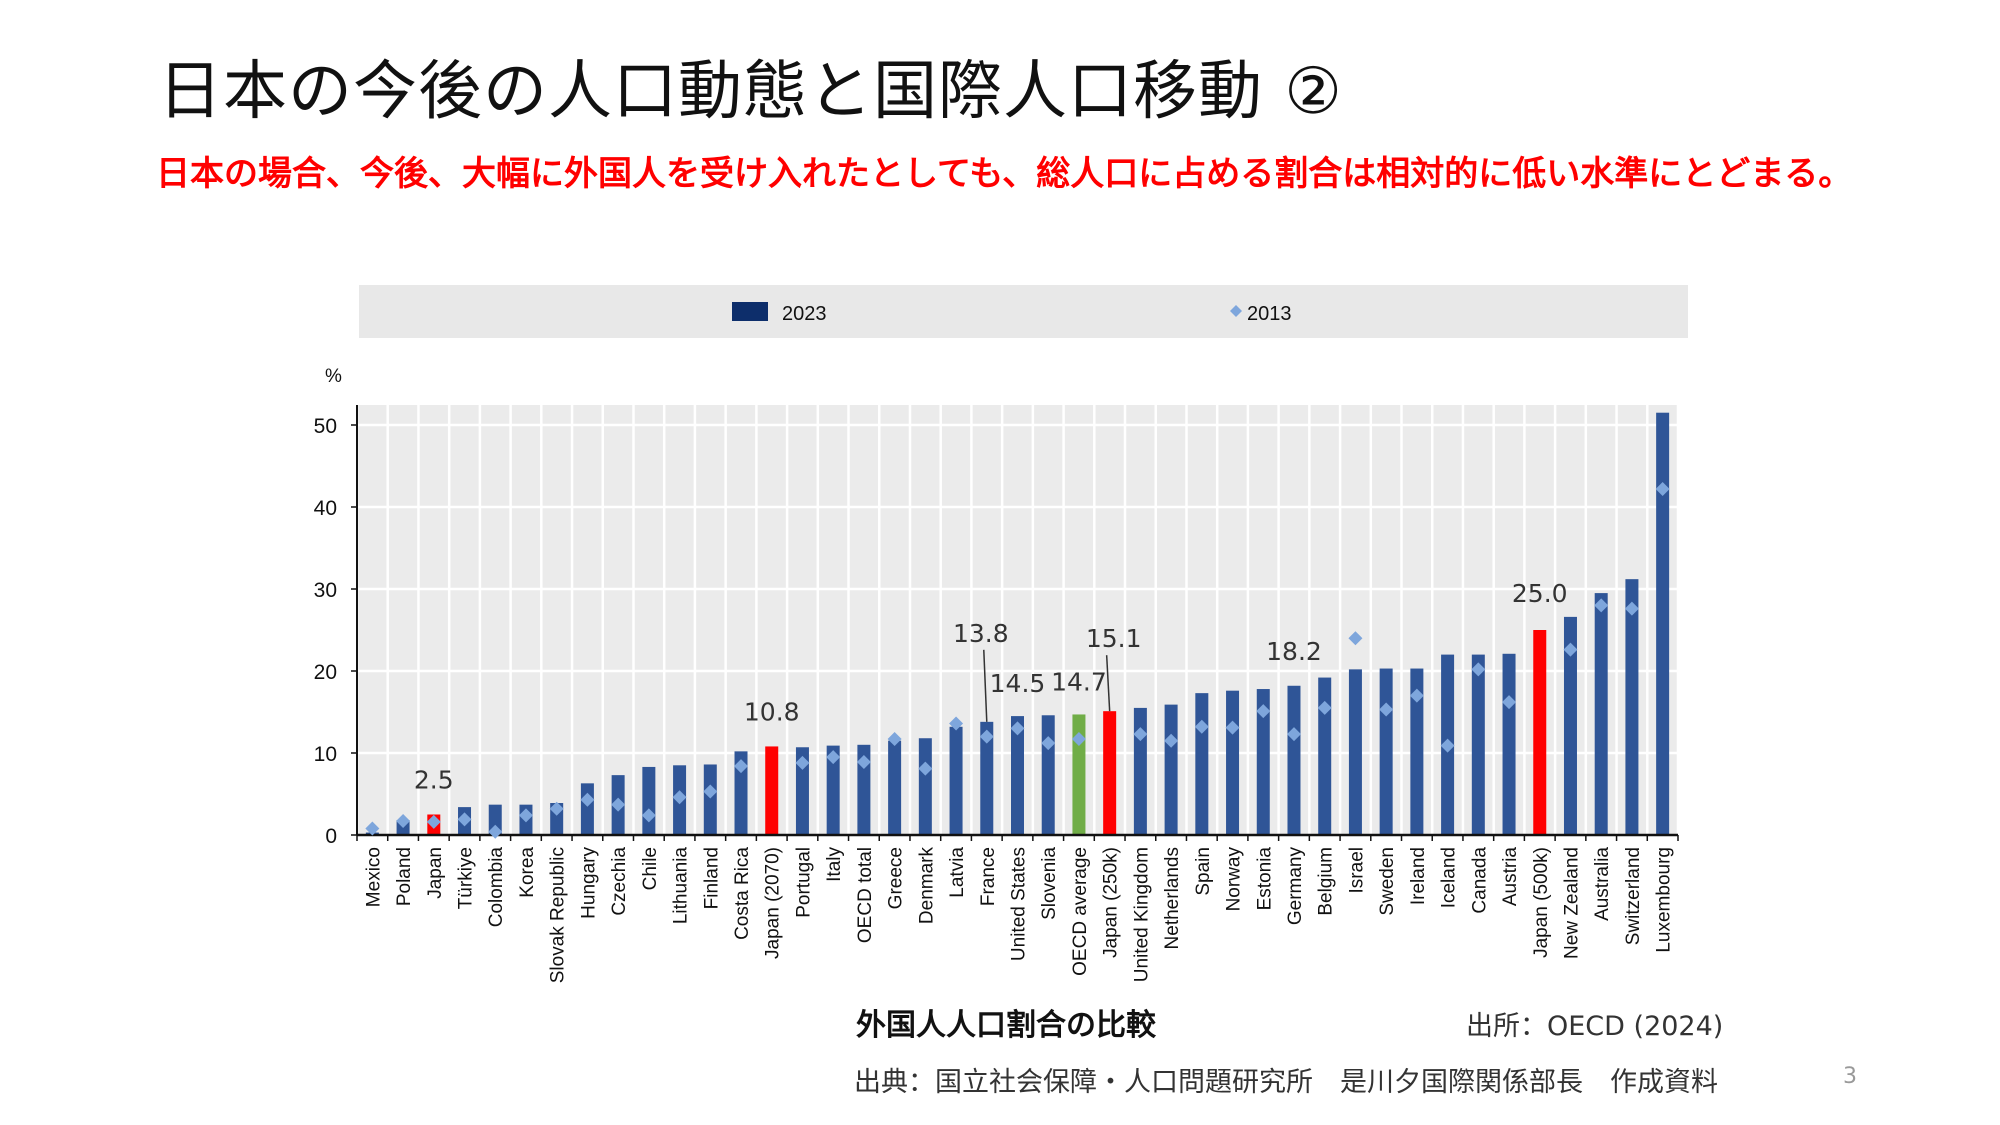  What do you see at coordinates (1601, 714) in the screenshot?
I see `bar-australia` at bounding box center [1601, 714].